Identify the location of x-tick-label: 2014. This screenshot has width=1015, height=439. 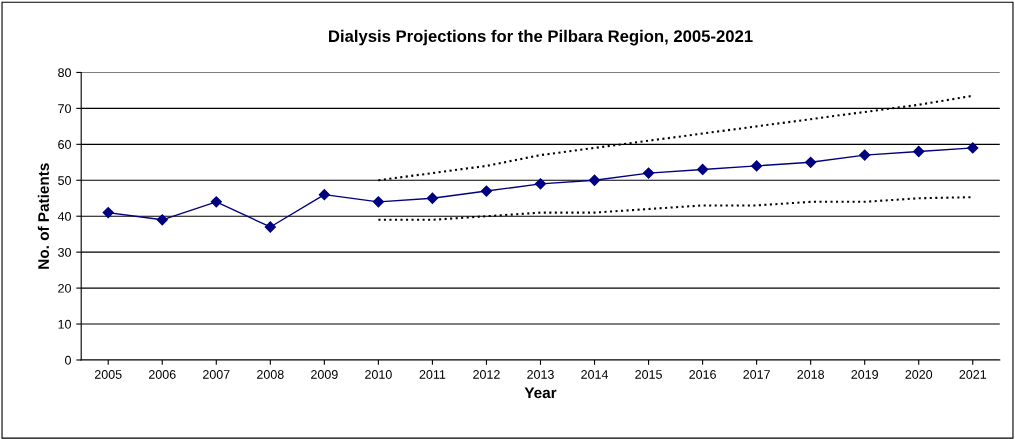
(595, 374).